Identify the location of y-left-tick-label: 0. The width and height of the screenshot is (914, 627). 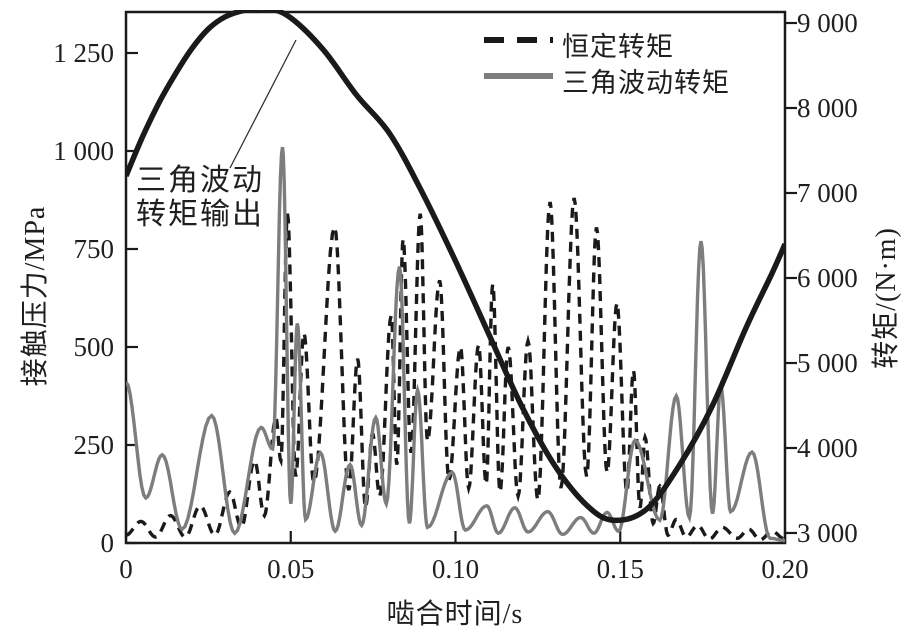
(108, 543).